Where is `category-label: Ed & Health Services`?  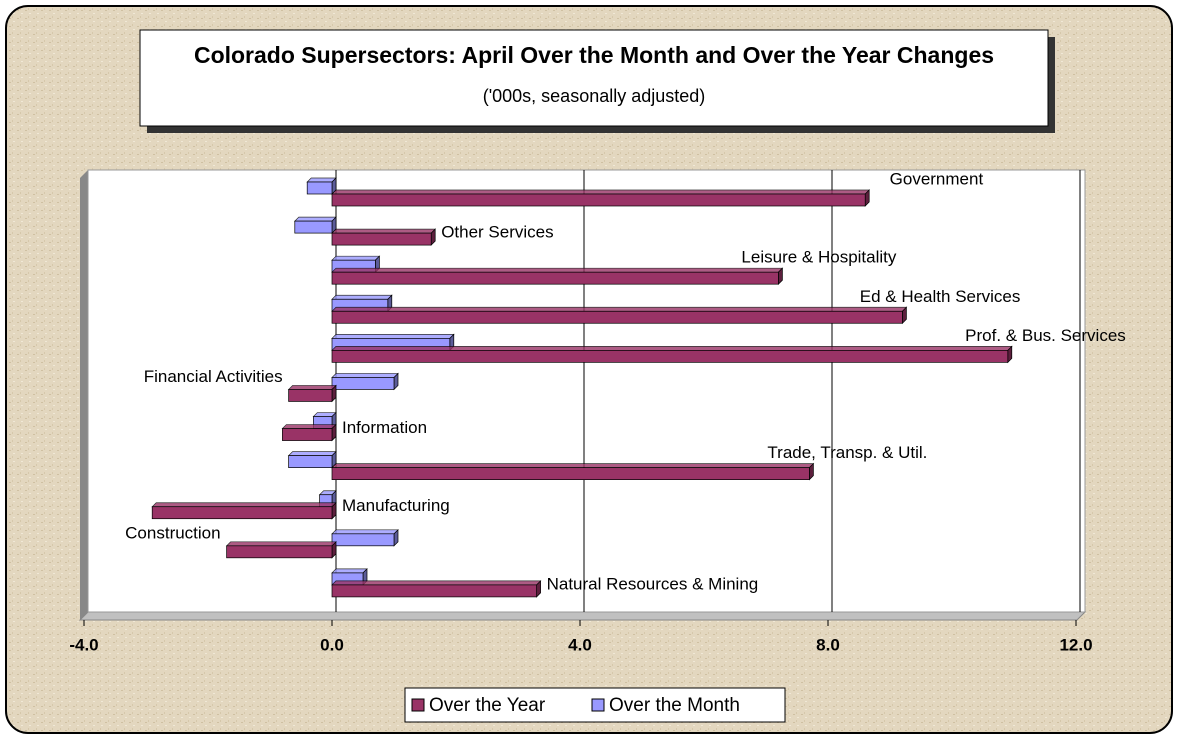
category-label: Ed & Health Services is located at coordinates (940, 296).